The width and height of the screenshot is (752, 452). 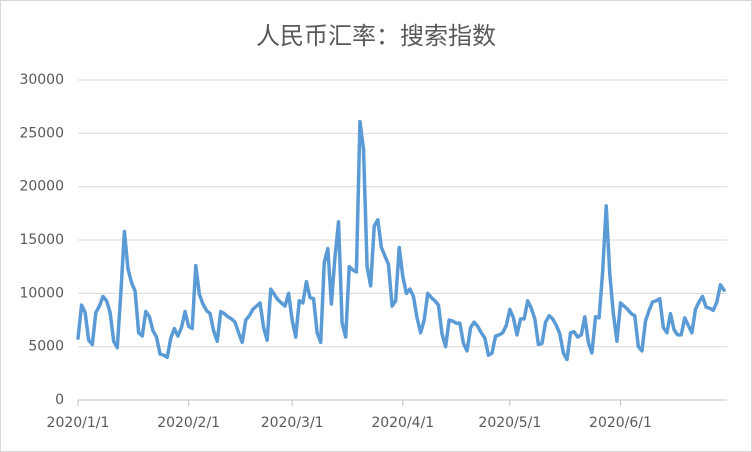 What do you see at coordinates (188, 423) in the screenshot?
I see `x-tick-label: 2020/2/1` at bounding box center [188, 423].